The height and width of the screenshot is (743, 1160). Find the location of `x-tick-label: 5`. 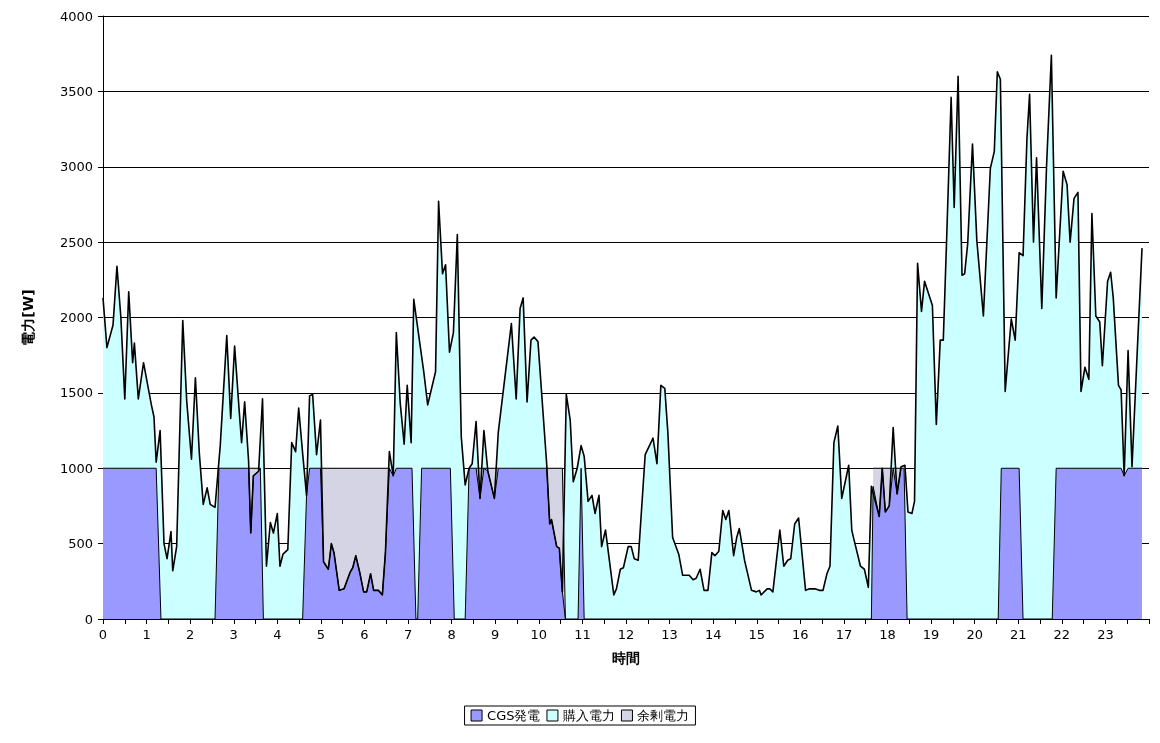

x-tick-label: 5 is located at coordinates (321, 634).